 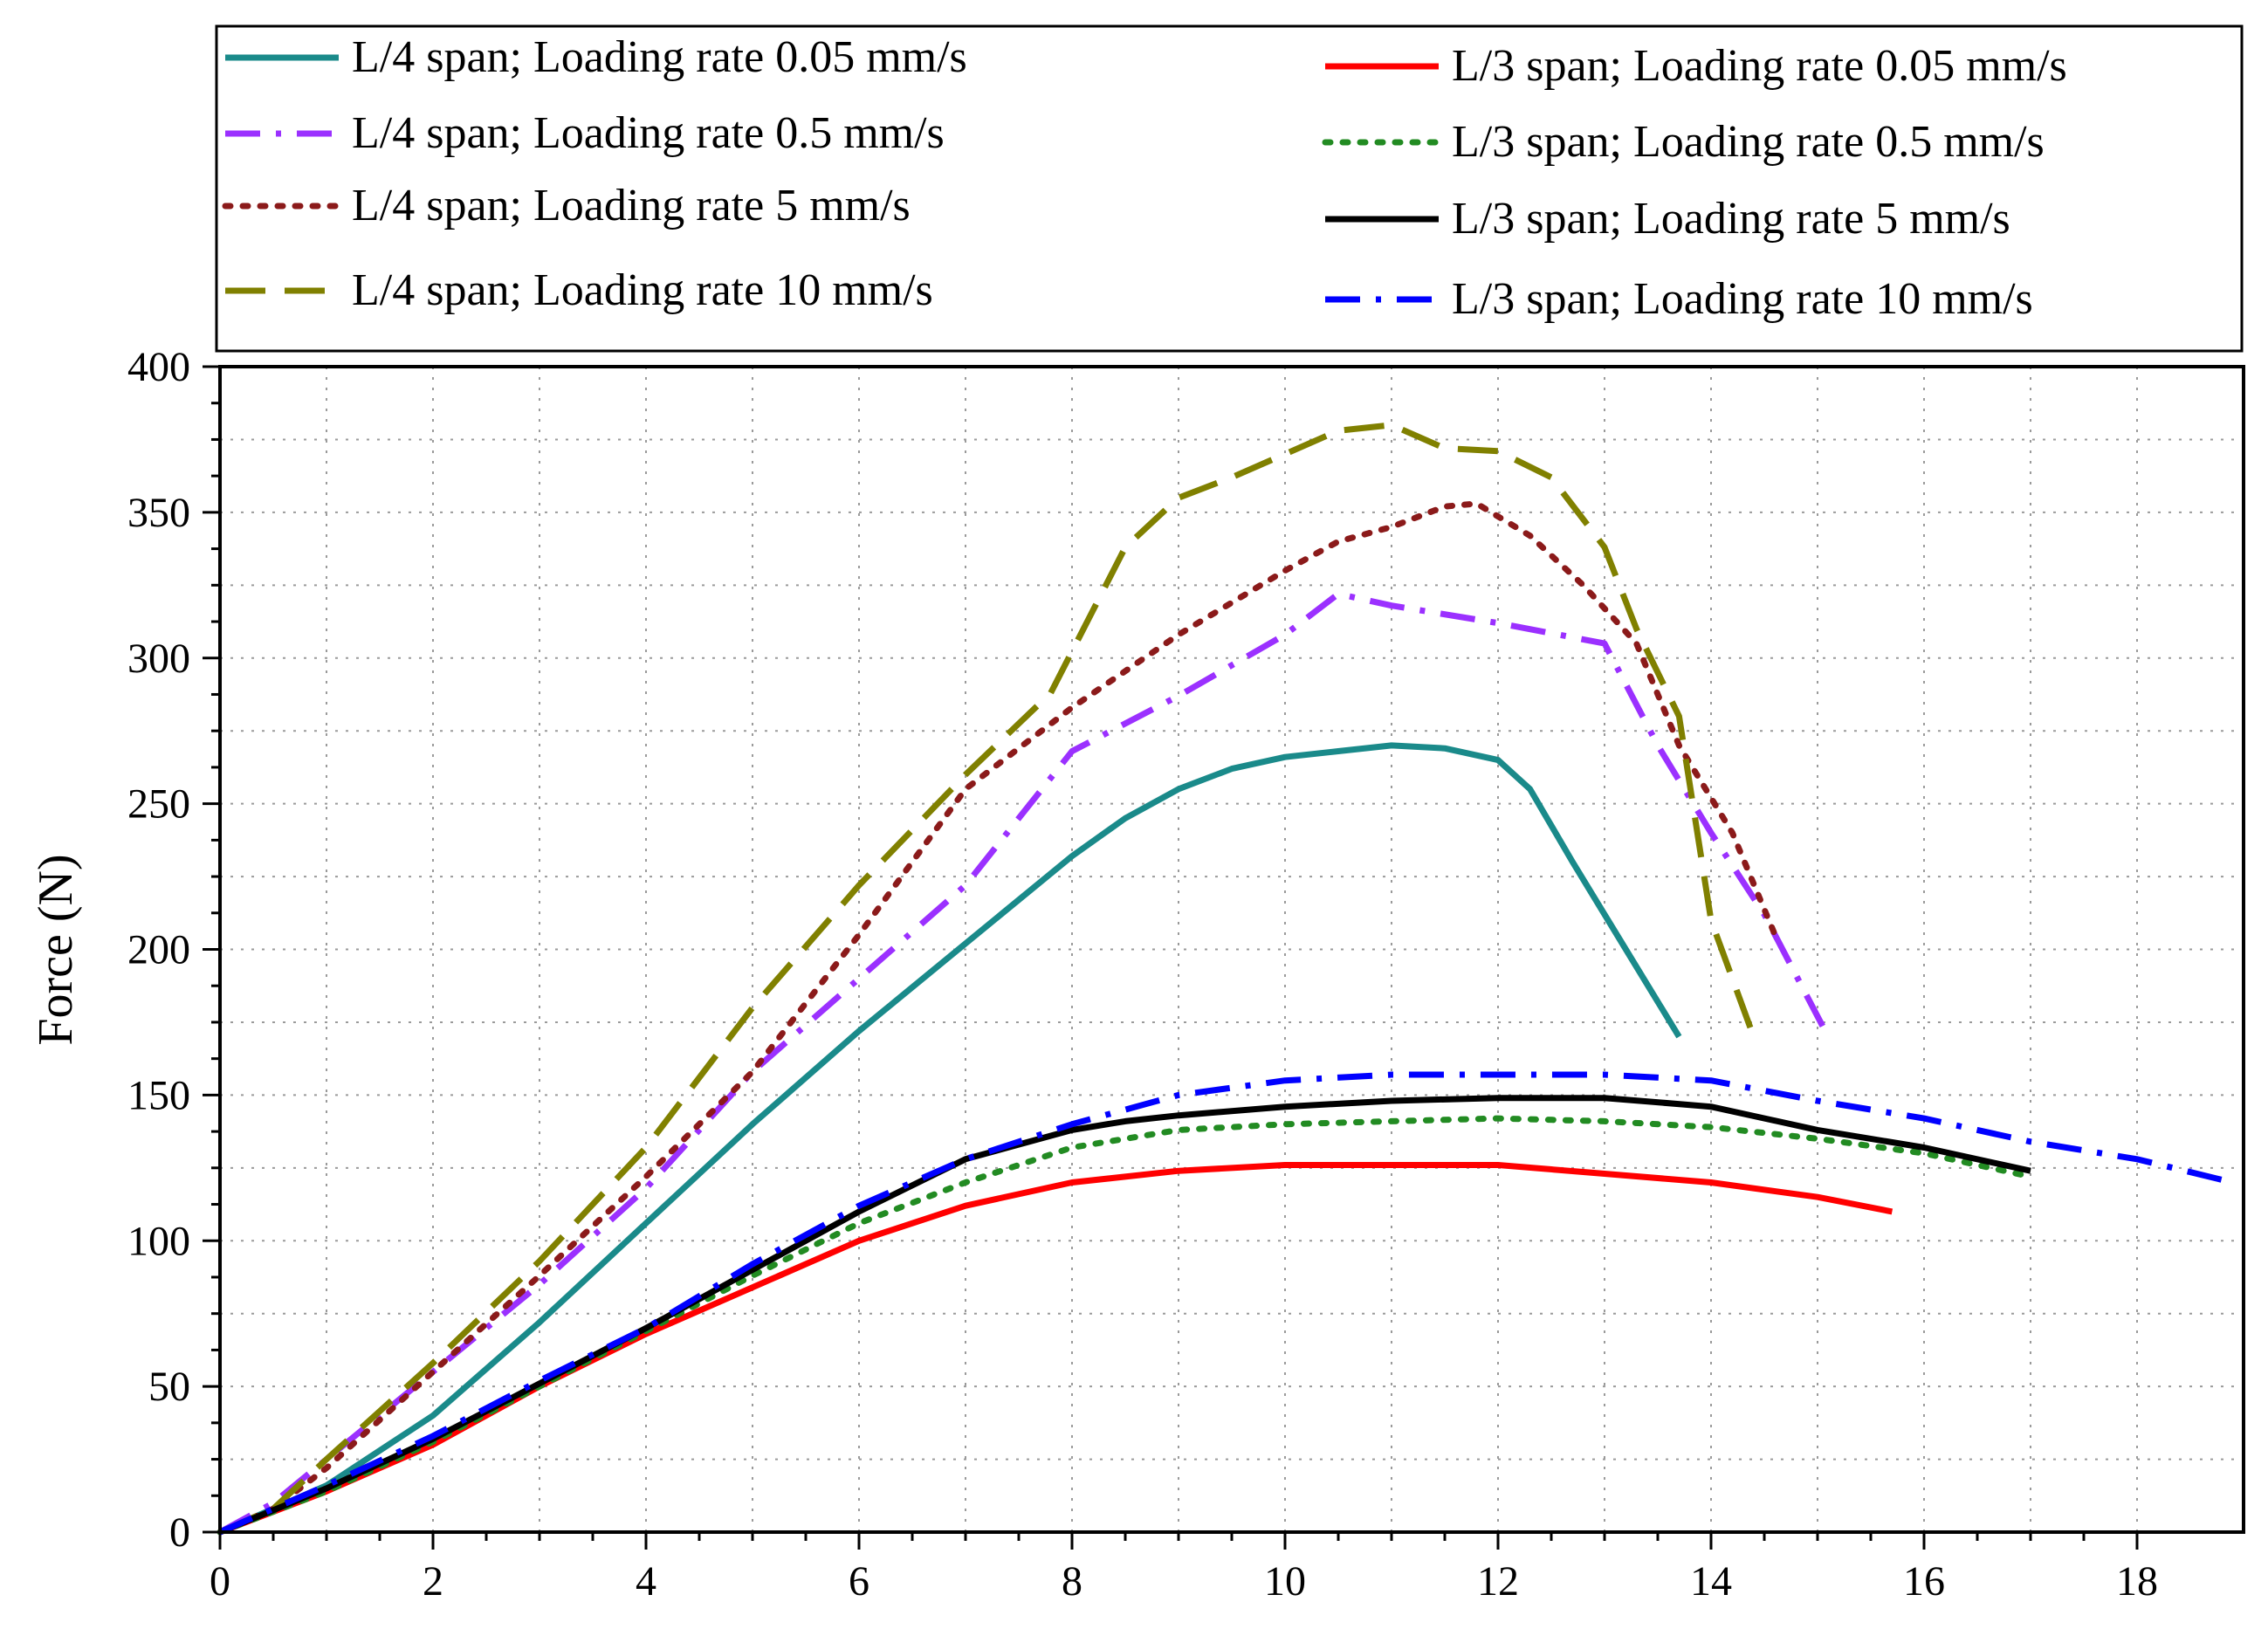 What do you see at coordinates (1924, 1581) in the screenshot?
I see `x-tick-label: 16` at bounding box center [1924, 1581].